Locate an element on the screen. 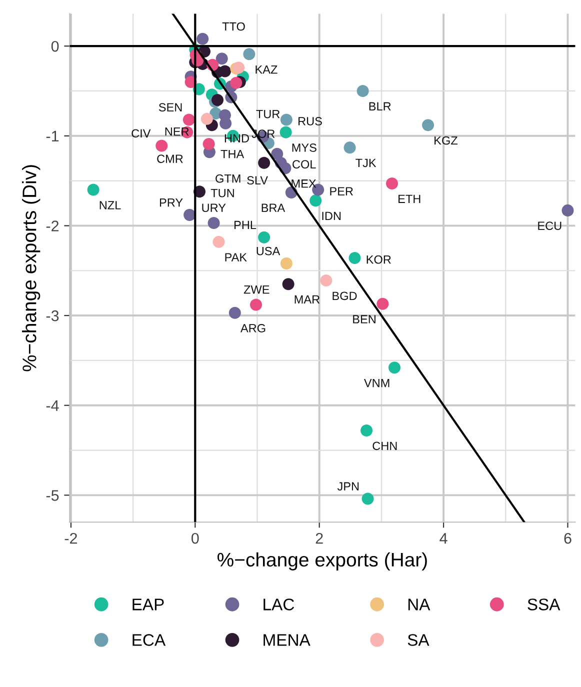 The height and width of the screenshot is (687, 581). annotation: TTO is located at coordinates (233, 26).